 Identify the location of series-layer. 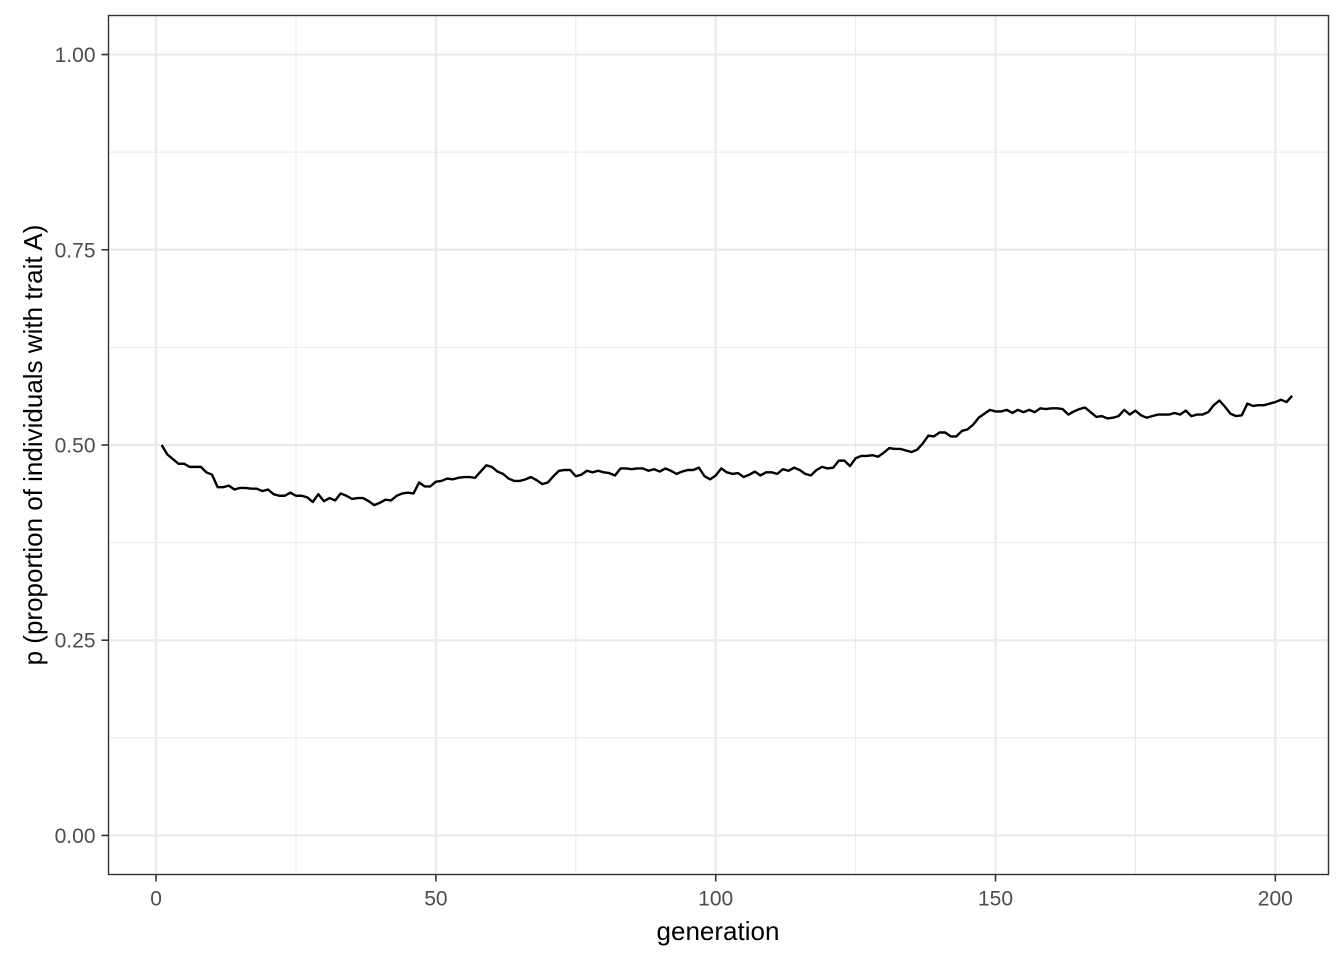
(727, 451).